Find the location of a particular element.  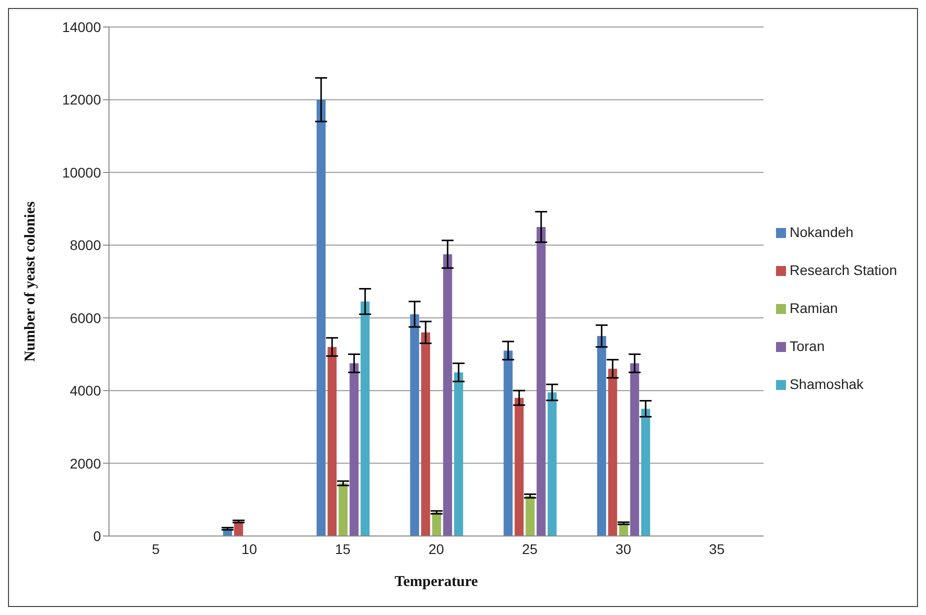

legend-label: Shamoshak is located at coordinates (827, 384).